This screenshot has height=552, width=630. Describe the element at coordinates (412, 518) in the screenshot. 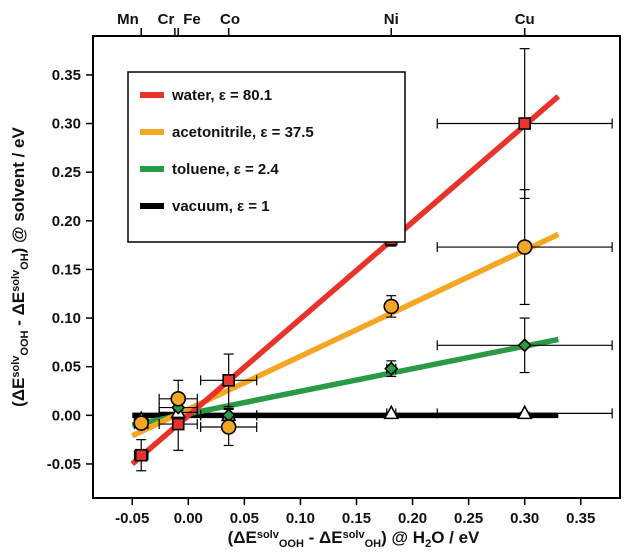

I see `x-tick-label: 0.20` at that location.